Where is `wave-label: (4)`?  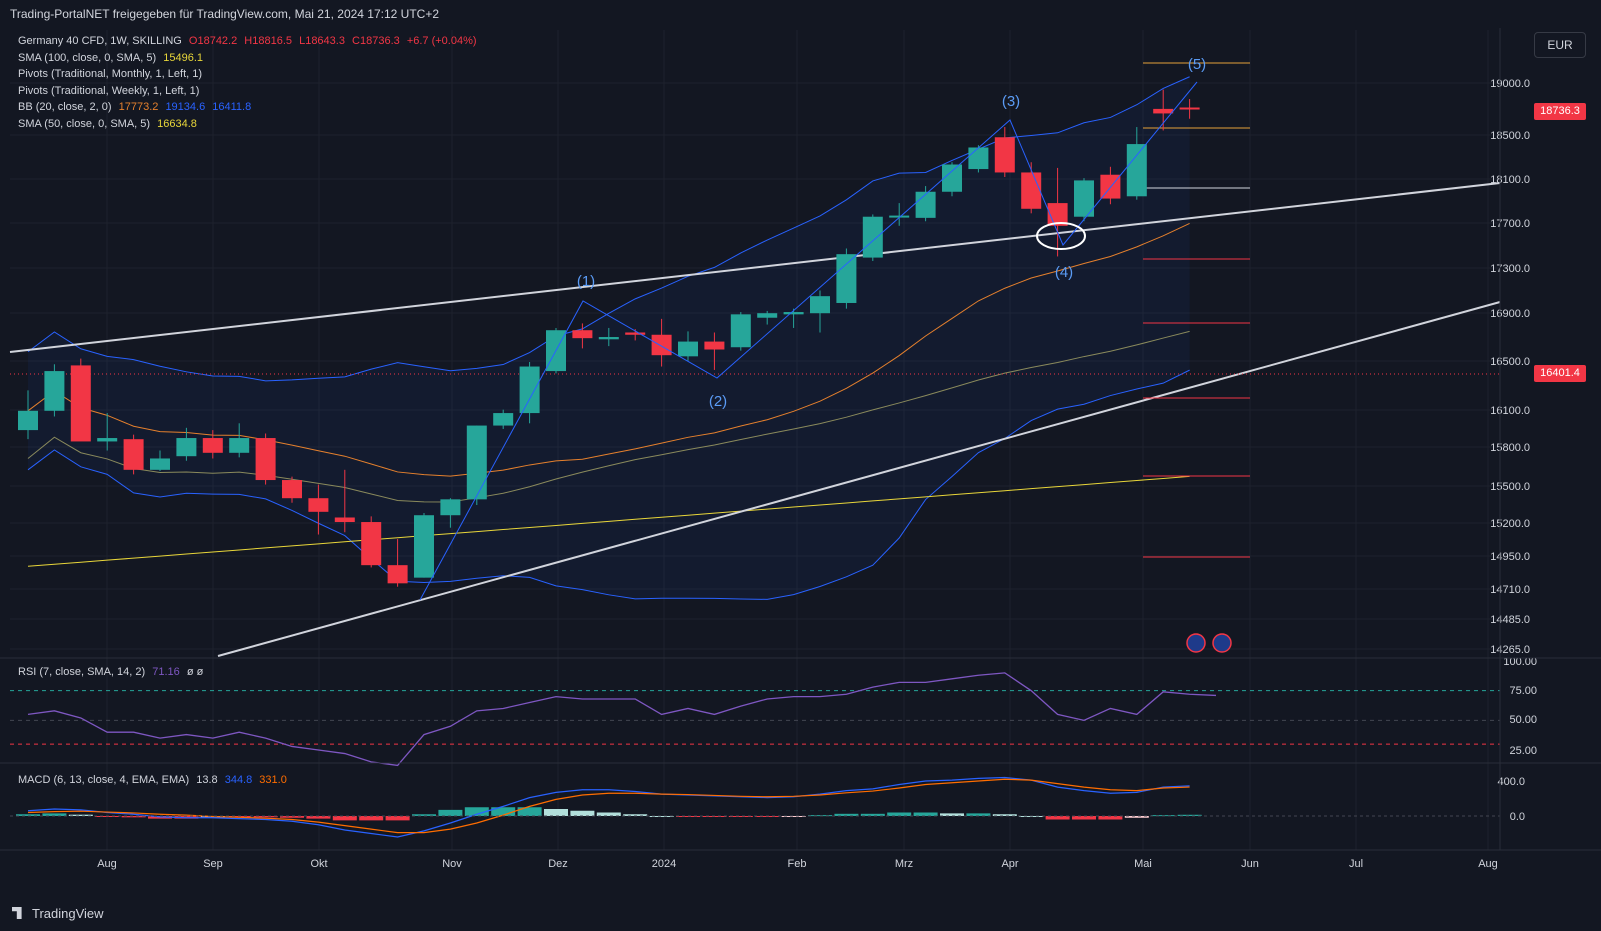 wave-label: (4) is located at coordinates (1064, 272).